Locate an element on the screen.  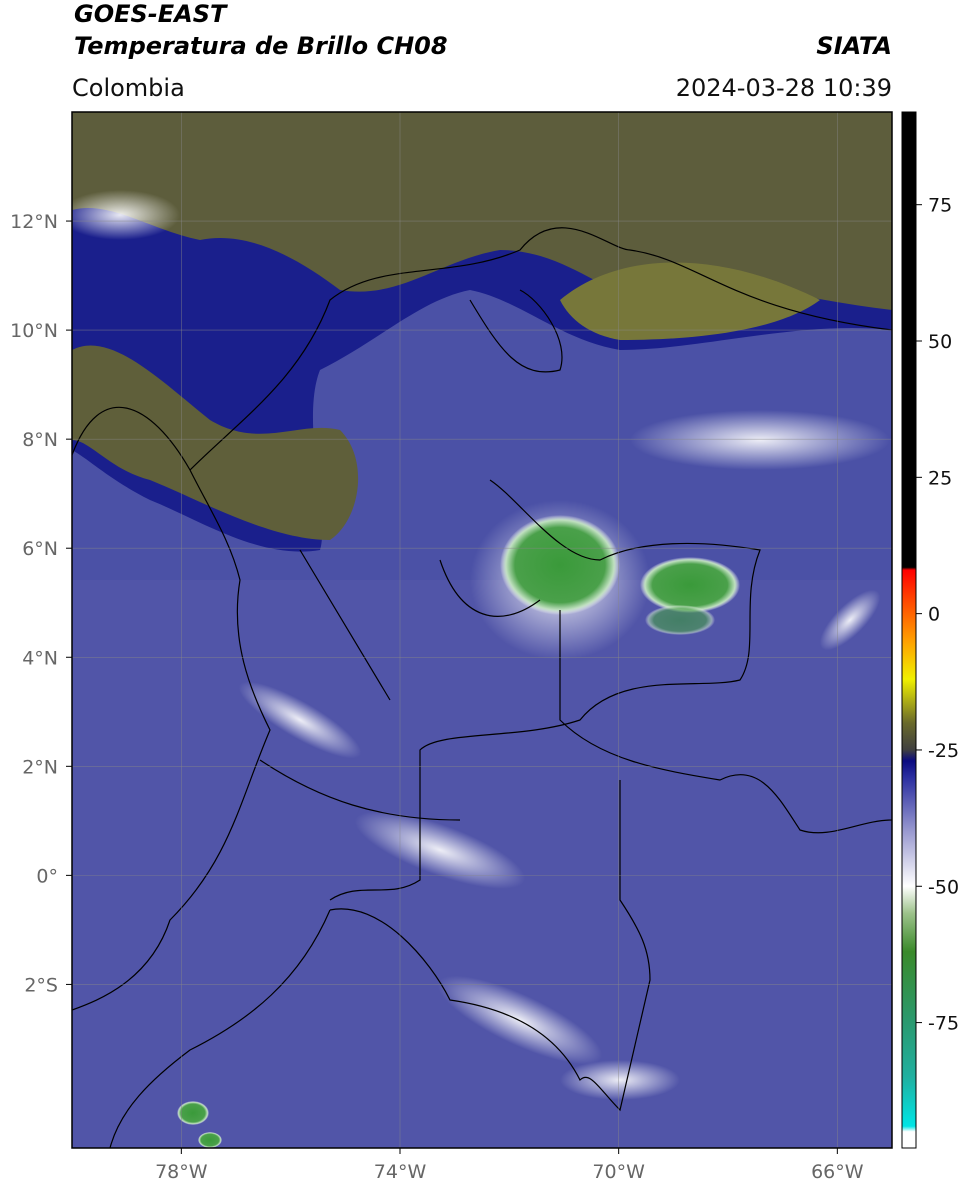
y-tick-label: 2°N is located at coordinates (40, 767).